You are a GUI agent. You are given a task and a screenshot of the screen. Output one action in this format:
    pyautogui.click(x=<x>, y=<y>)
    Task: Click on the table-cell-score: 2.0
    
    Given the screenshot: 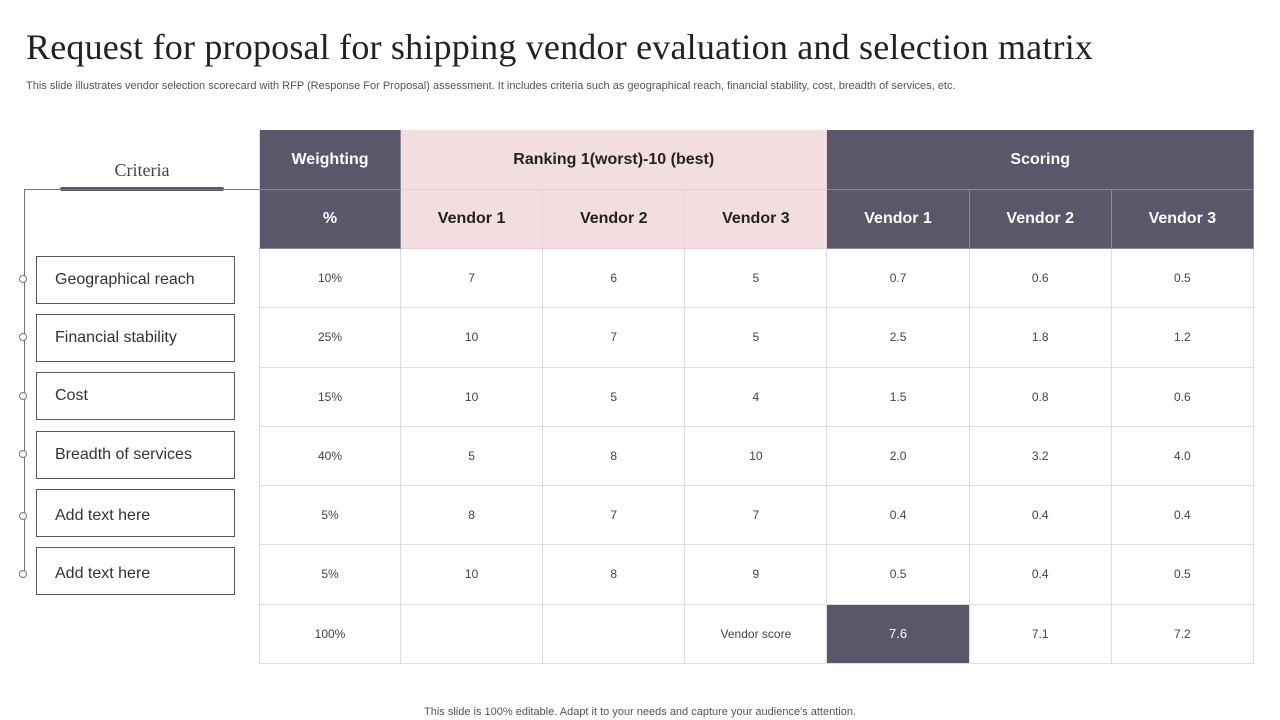 What is the action you would take?
    pyautogui.click(x=898, y=456)
    